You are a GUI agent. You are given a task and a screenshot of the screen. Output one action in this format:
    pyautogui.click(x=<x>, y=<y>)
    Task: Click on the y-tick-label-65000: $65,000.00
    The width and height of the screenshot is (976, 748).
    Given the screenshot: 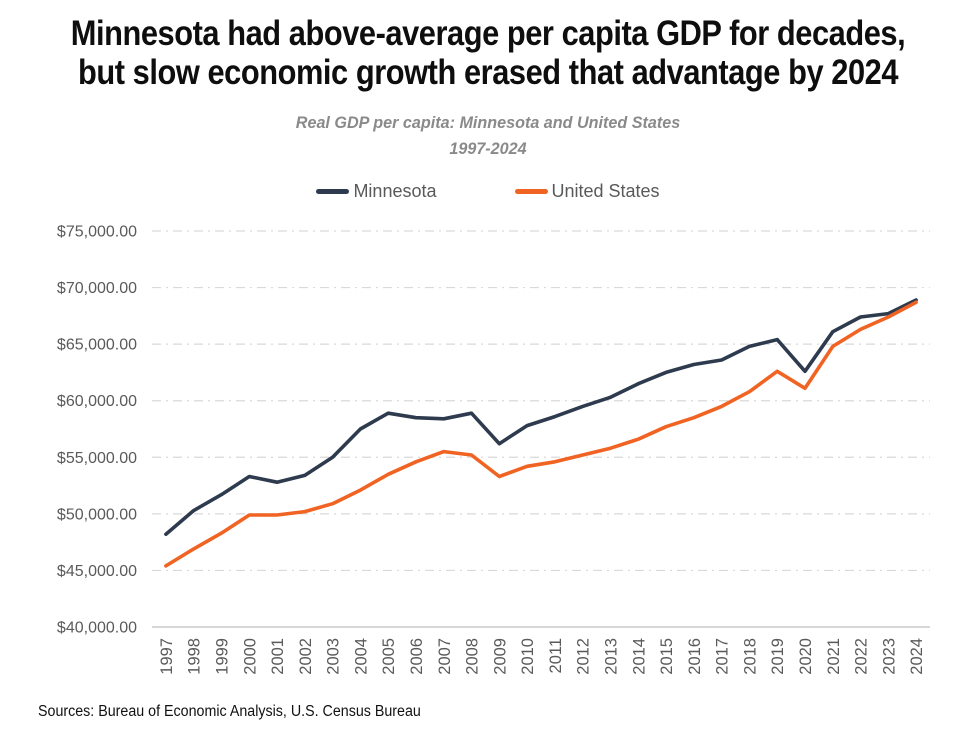 What is the action you would take?
    pyautogui.click(x=97, y=345)
    